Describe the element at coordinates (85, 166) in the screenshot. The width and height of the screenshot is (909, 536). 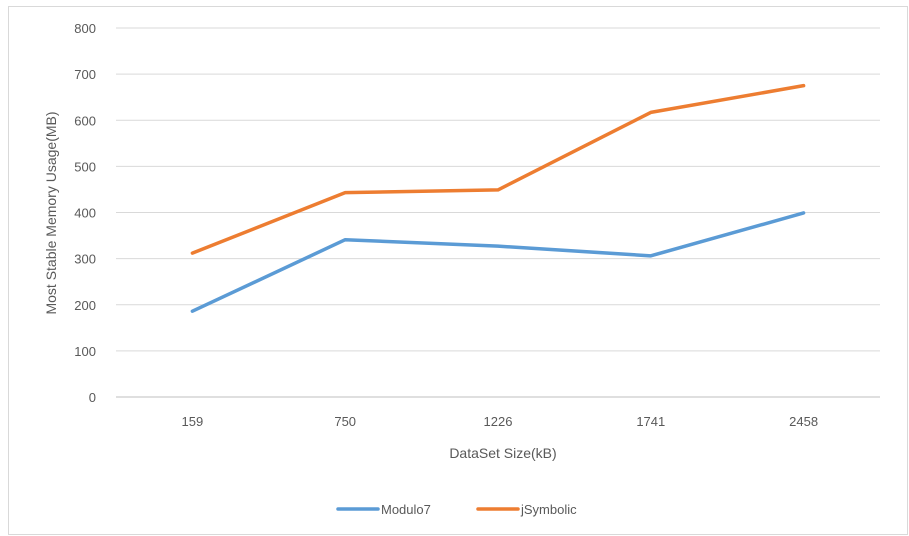
I see `y-tick-label: 500` at that location.